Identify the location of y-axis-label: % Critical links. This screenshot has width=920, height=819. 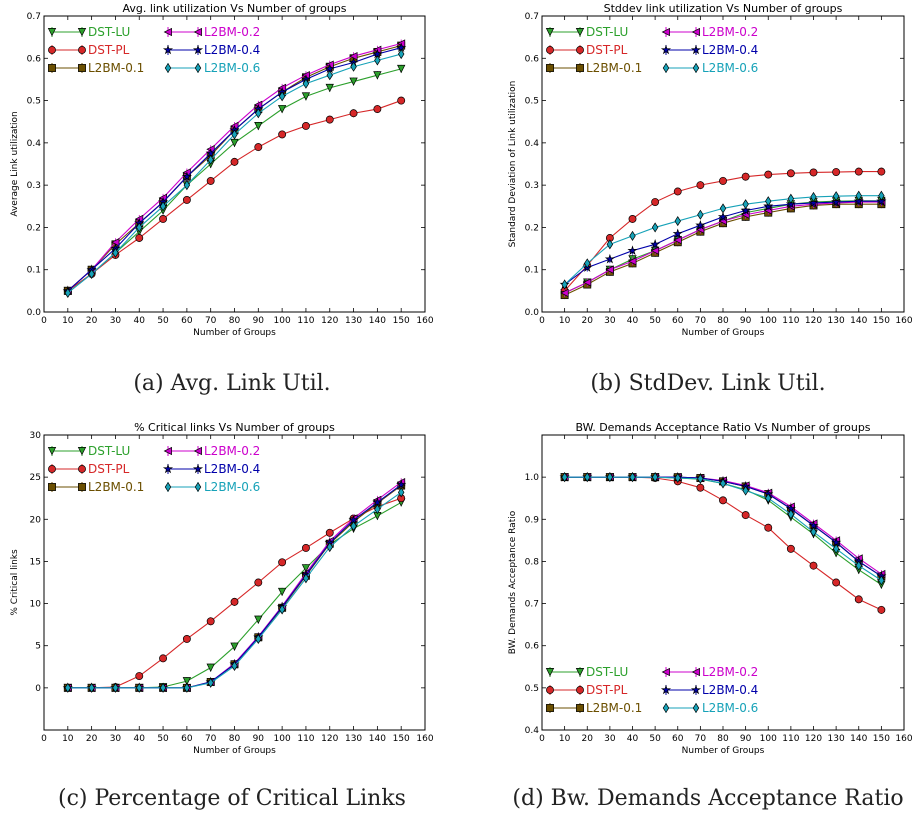
(15, 582).